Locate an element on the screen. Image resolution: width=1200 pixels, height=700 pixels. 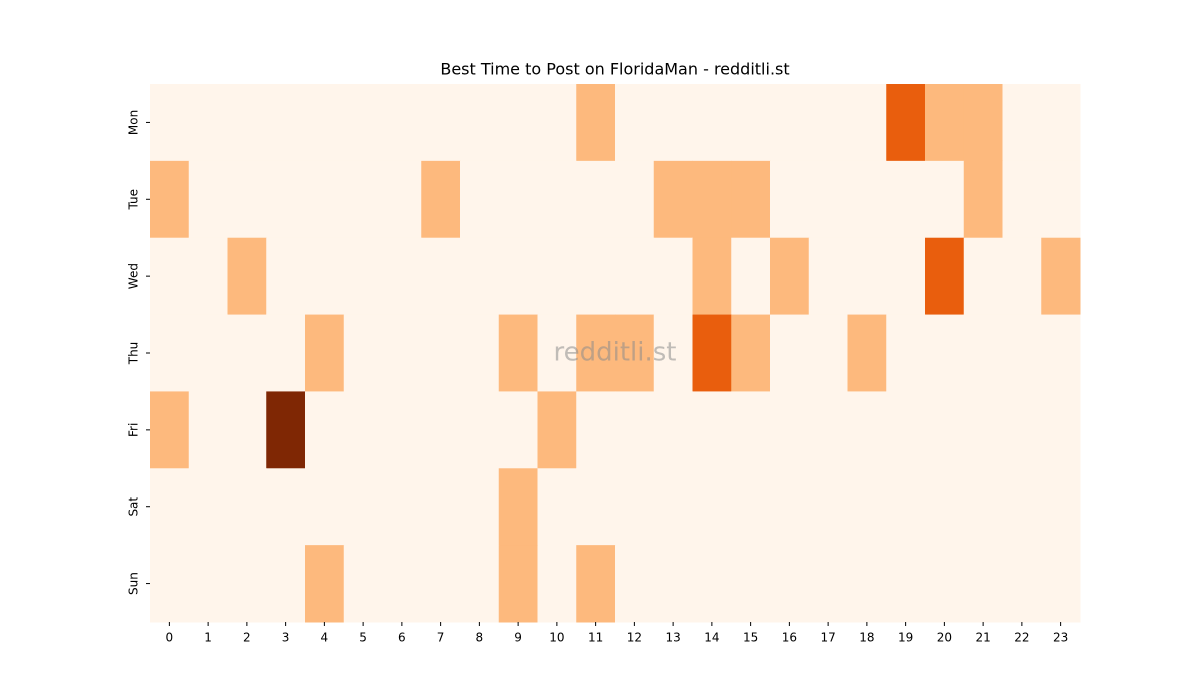
watermark: redditli.st is located at coordinates (615, 353).